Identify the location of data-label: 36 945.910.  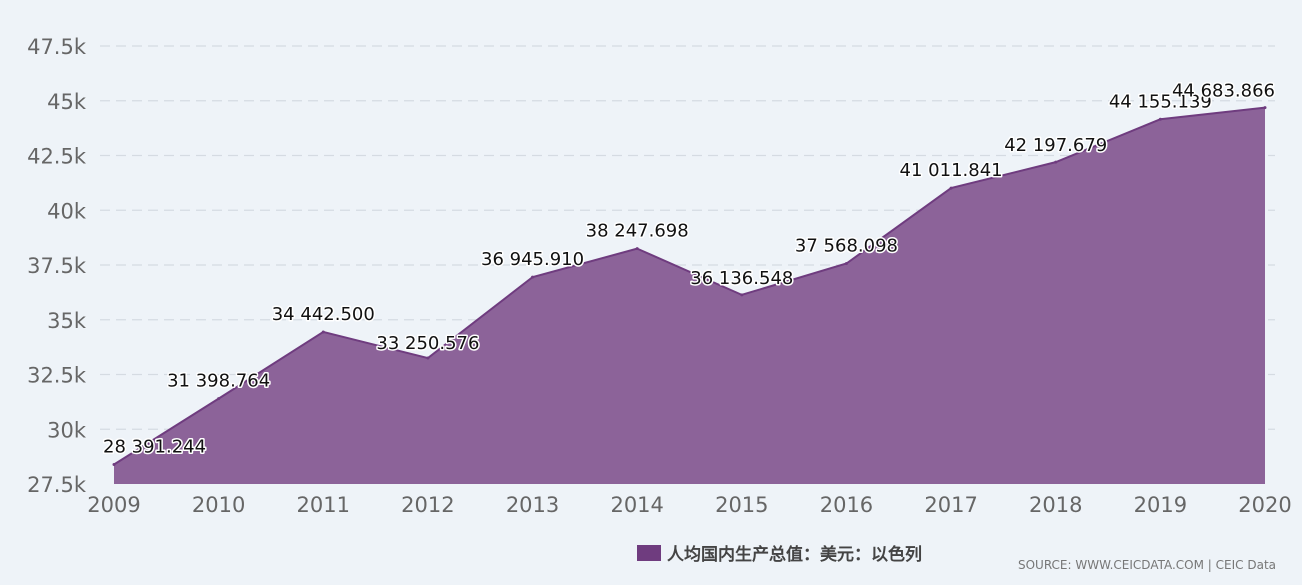
(532, 259).